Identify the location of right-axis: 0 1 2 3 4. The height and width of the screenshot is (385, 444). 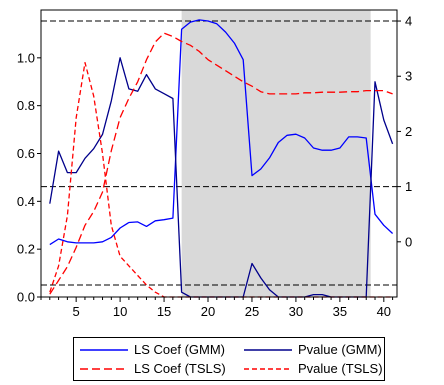
(404, 131).